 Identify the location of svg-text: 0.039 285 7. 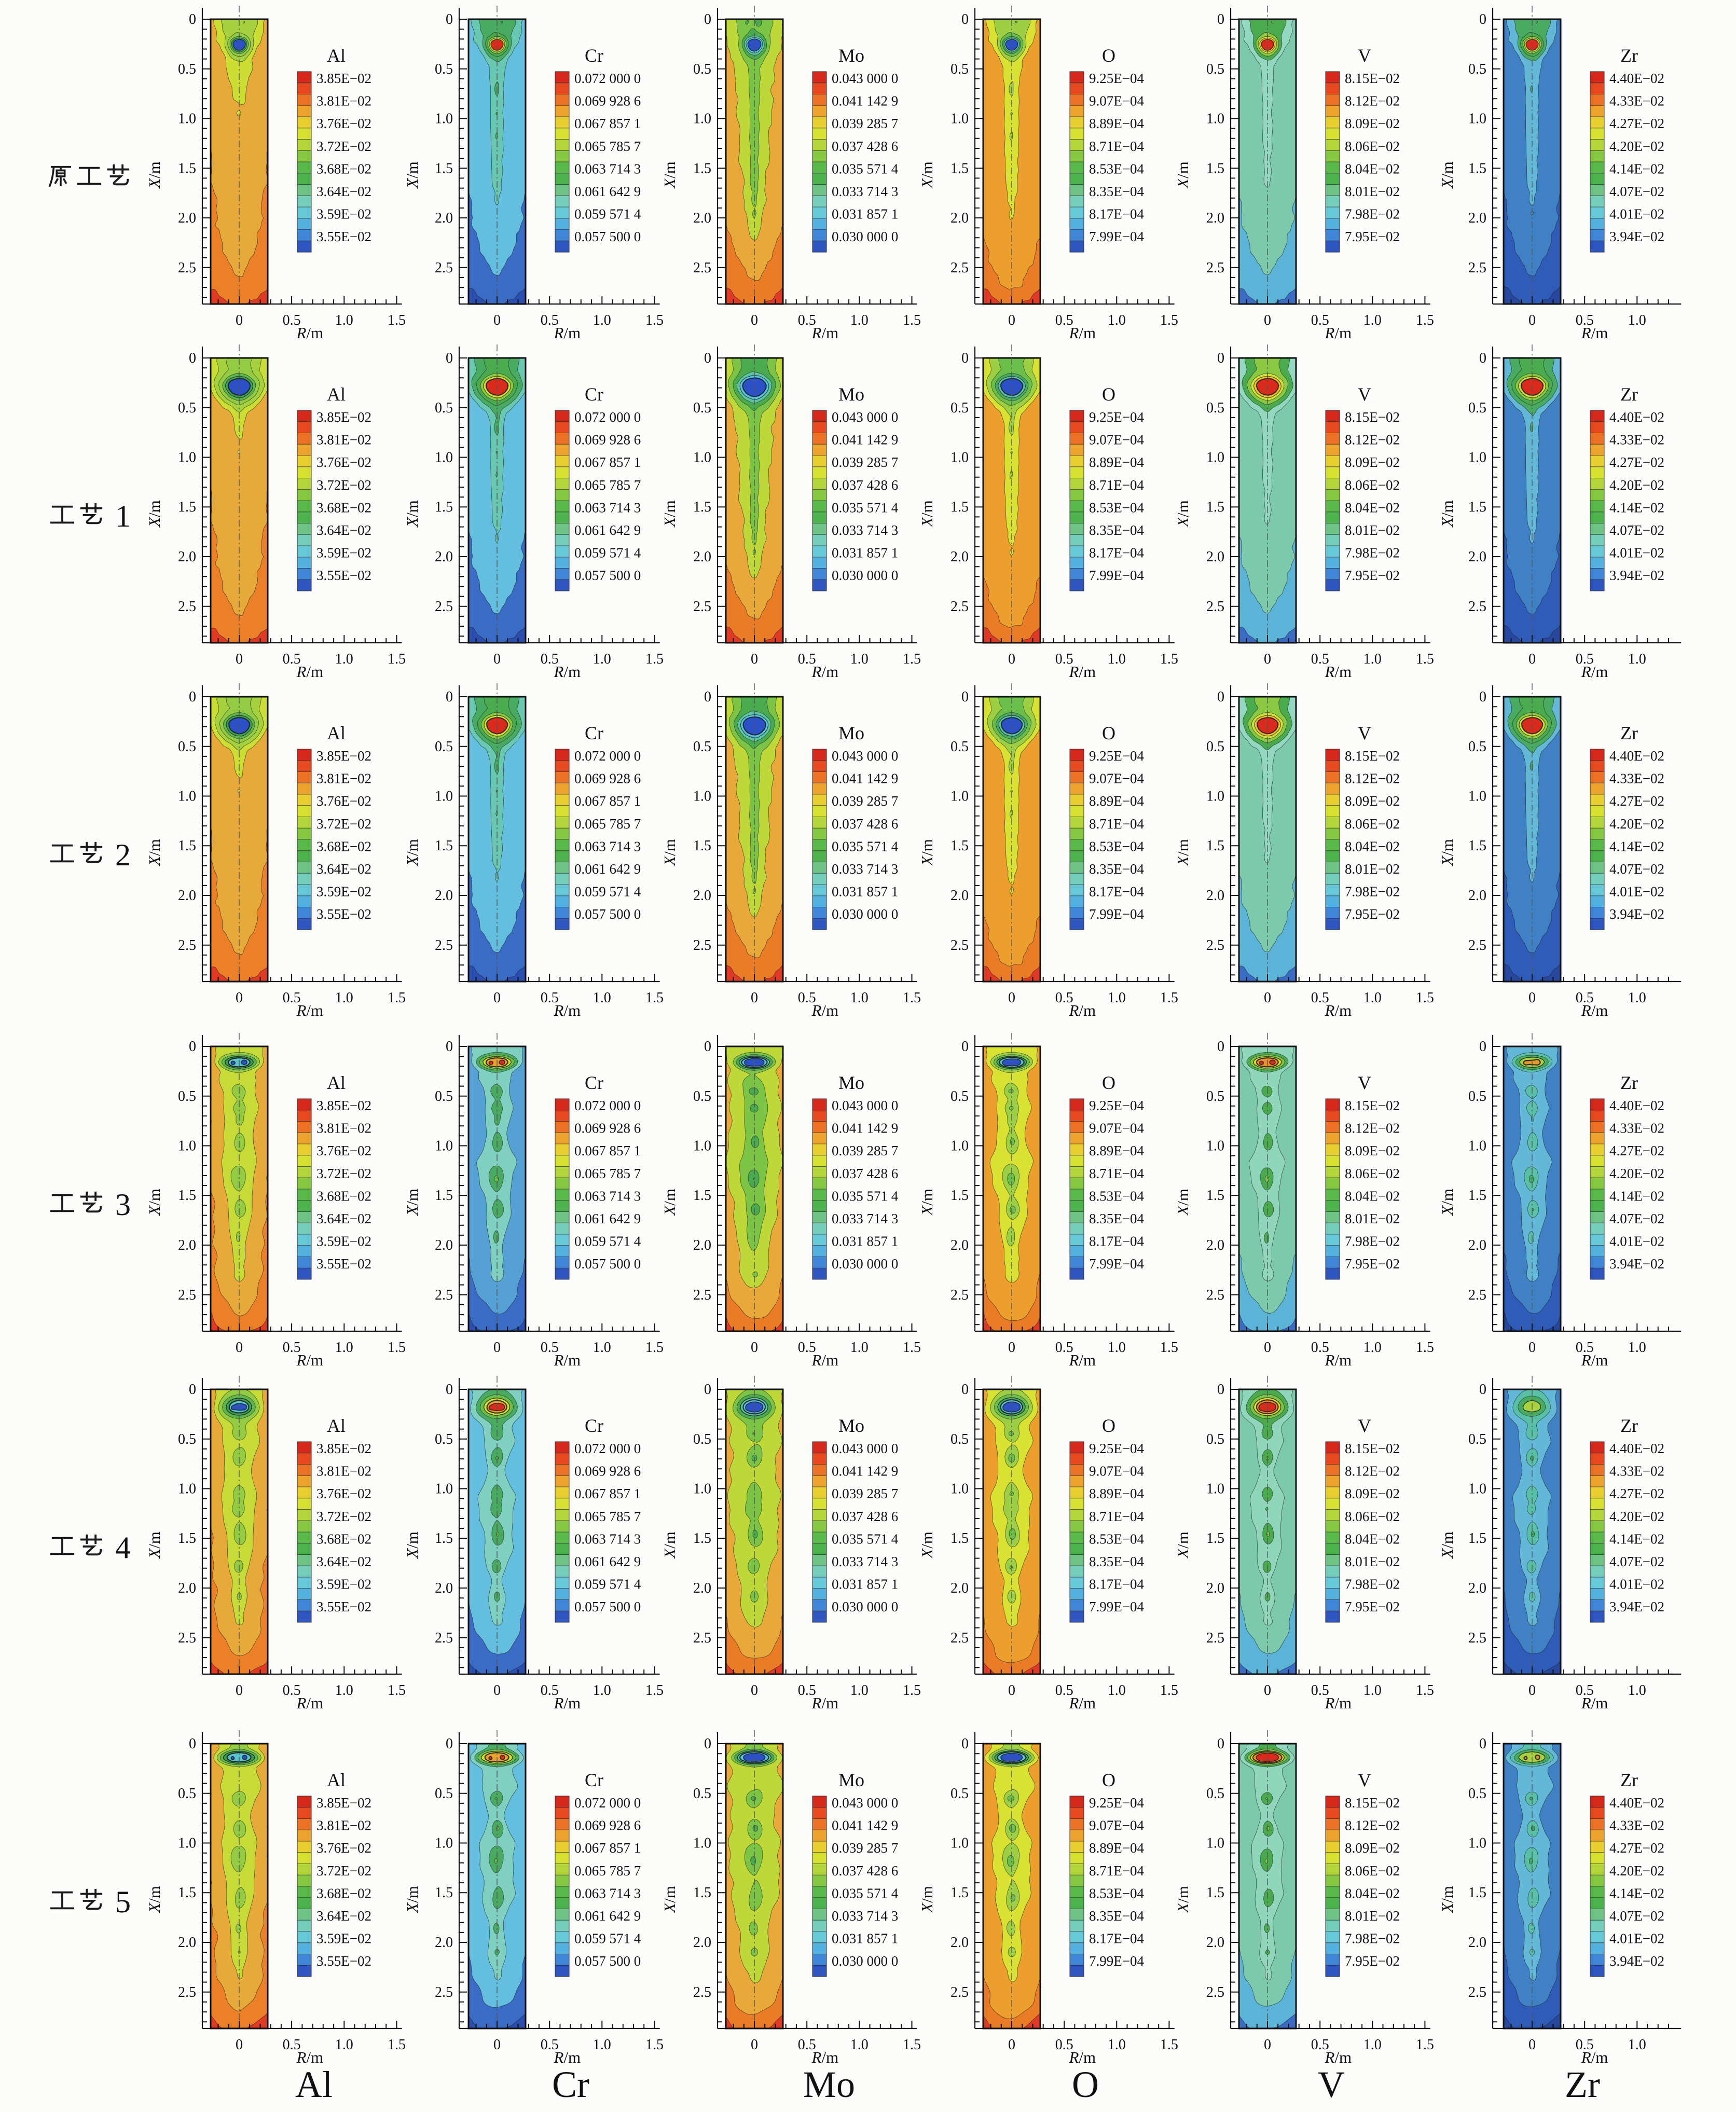
(865, 801).